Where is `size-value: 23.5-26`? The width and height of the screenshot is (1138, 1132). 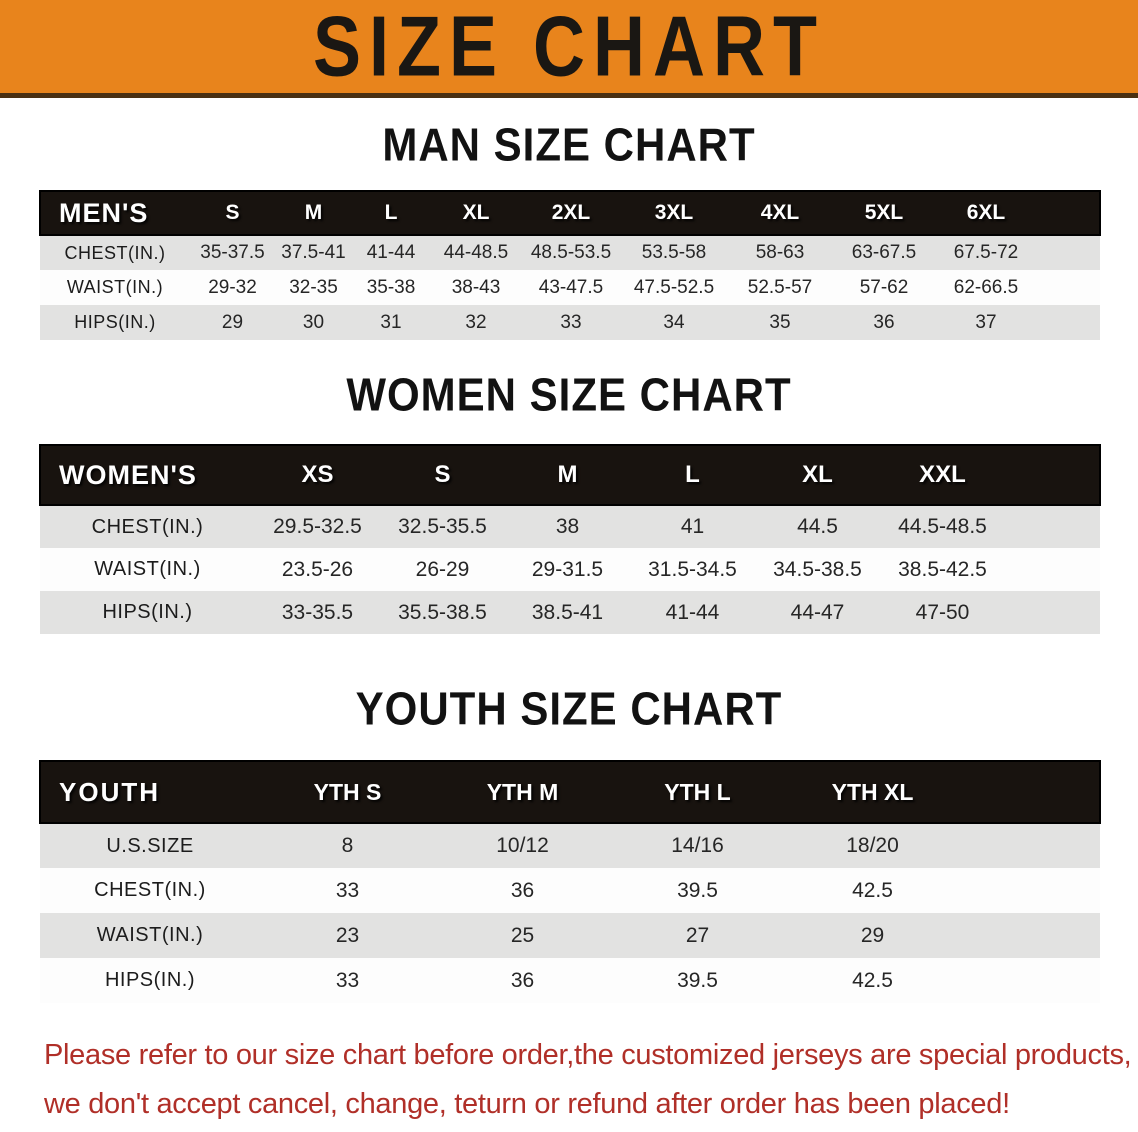 size-value: 23.5-26 is located at coordinates (317, 569).